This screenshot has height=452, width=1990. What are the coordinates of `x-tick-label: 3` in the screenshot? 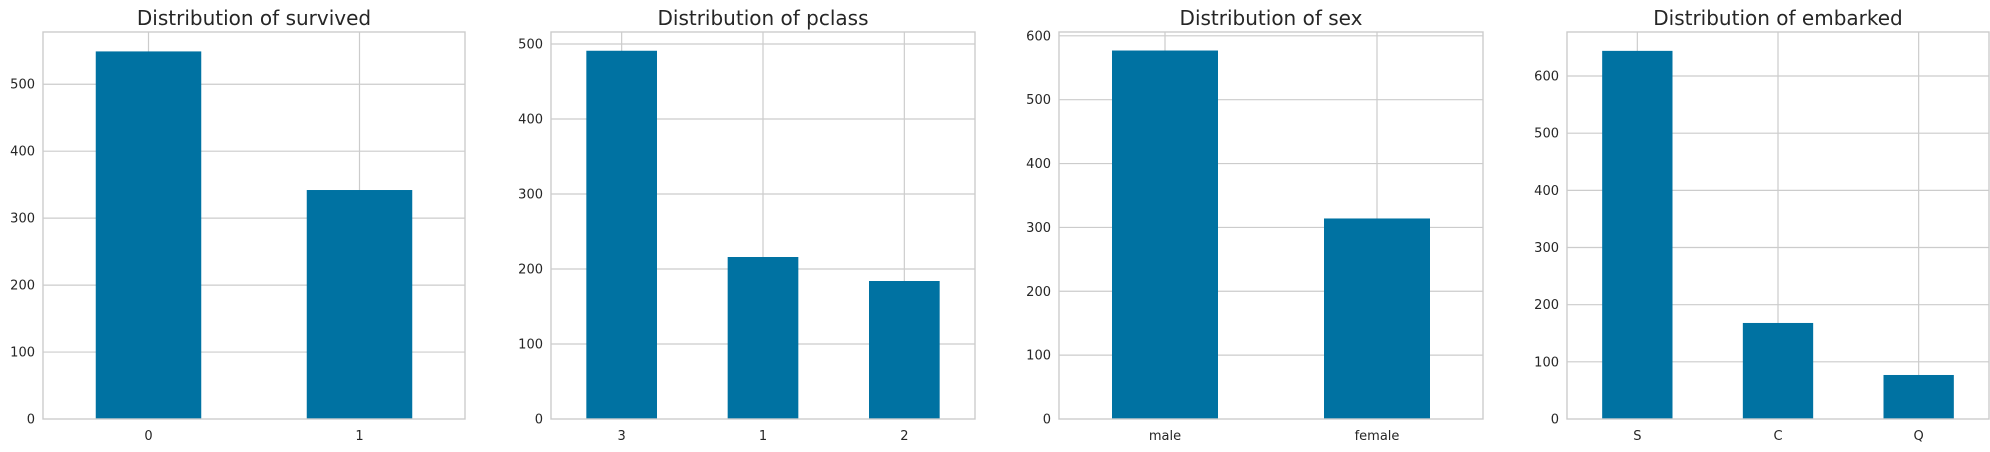 It's located at (622, 436).